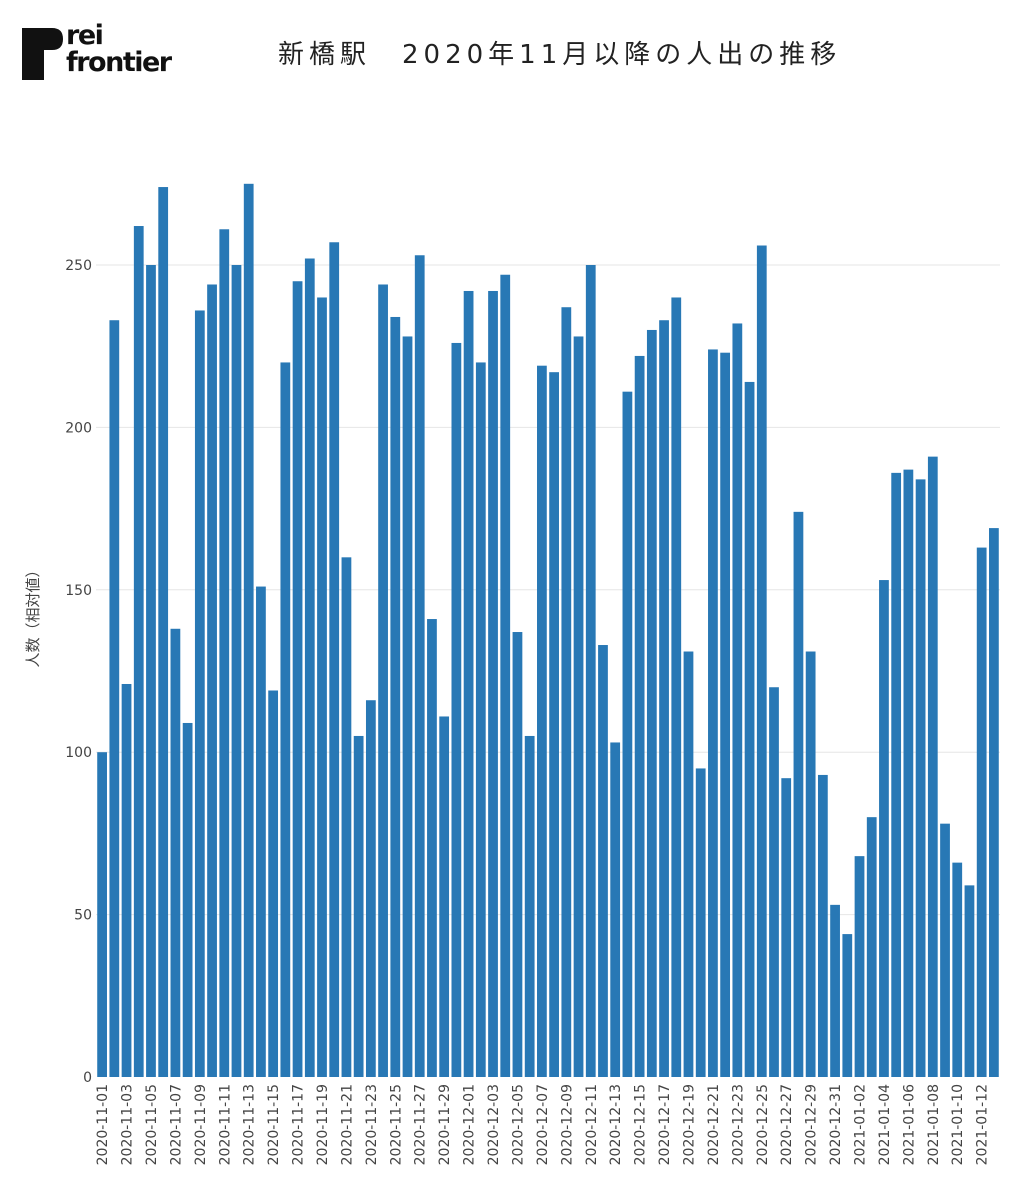  I want to click on x-tick-label: 2020-12-27, so click(787, 1124).